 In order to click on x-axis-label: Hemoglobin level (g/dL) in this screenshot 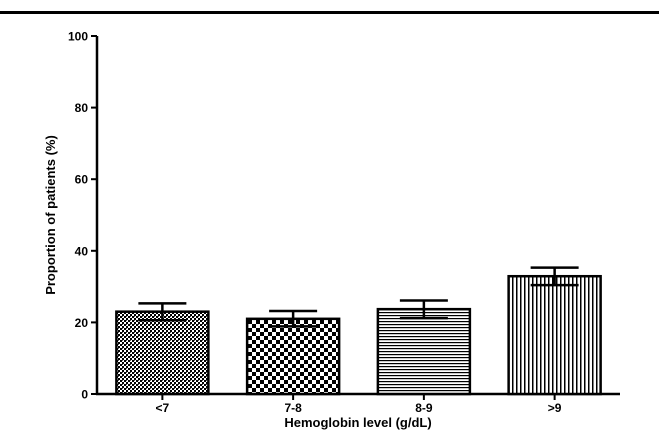, I will do `click(357, 422)`.